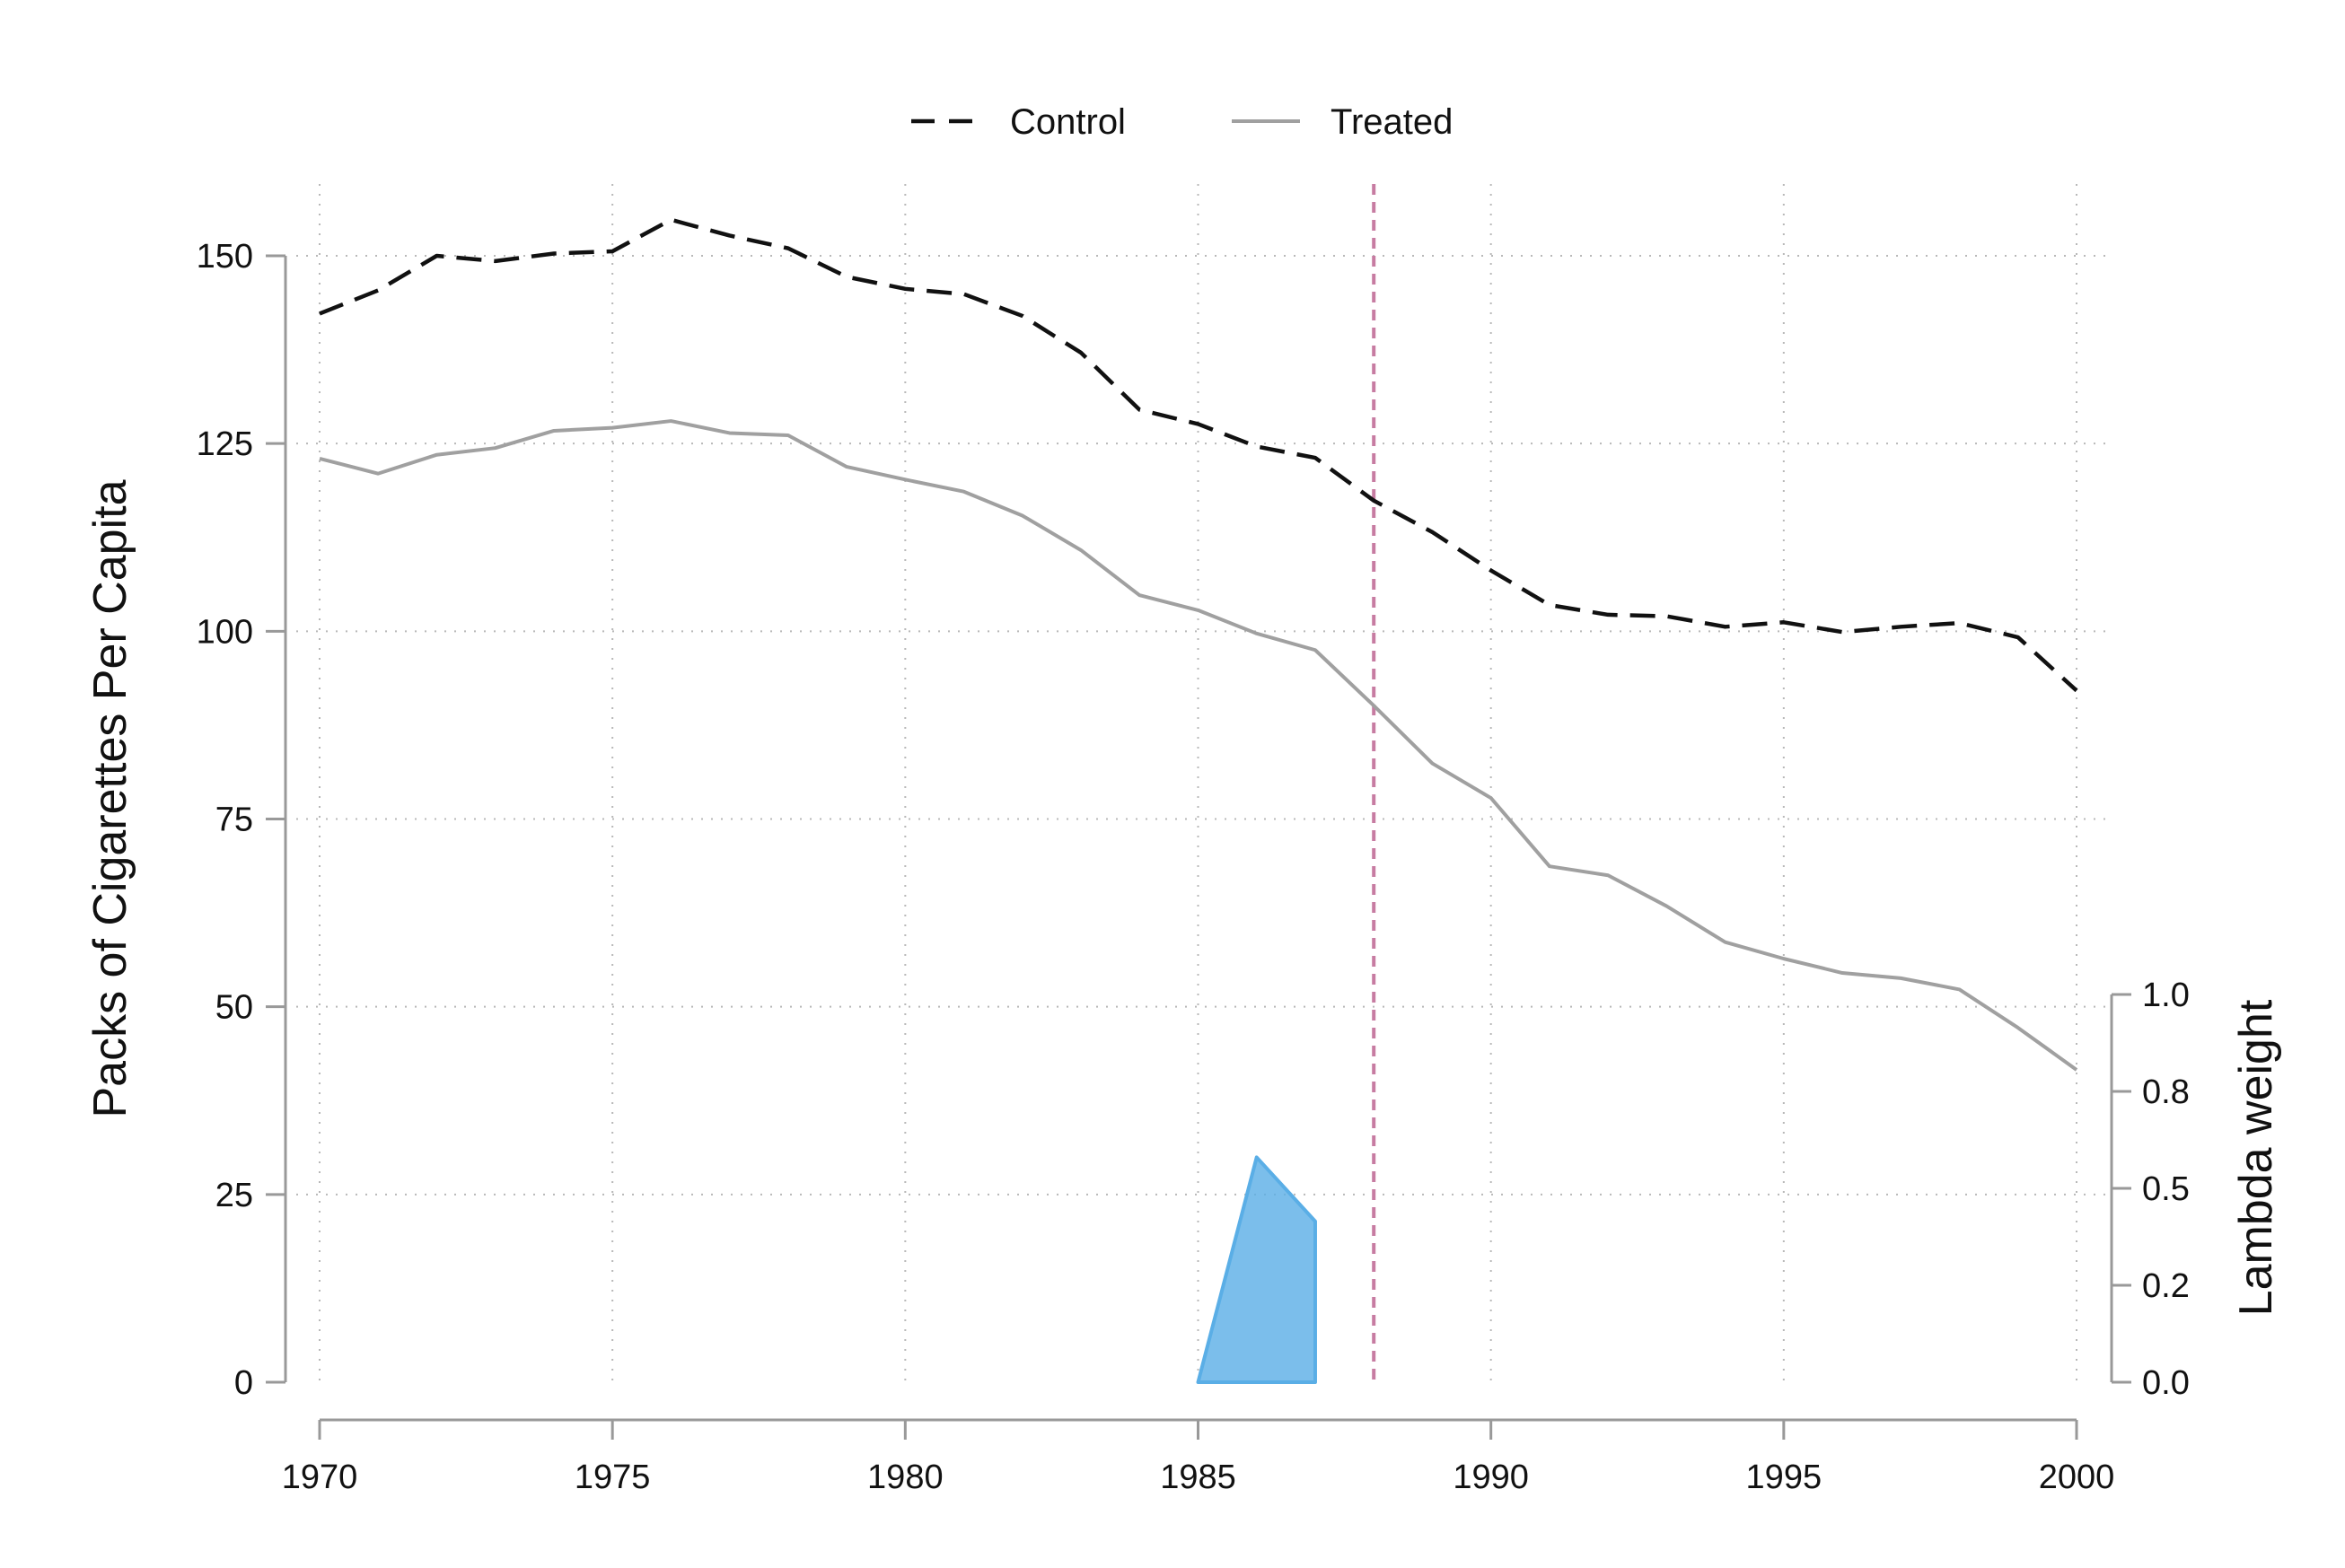 This screenshot has width=2345, height=1568. Describe the element at coordinates (1491, 1478) in the screenshot. I see `x-tick-label: 1990` at that location.